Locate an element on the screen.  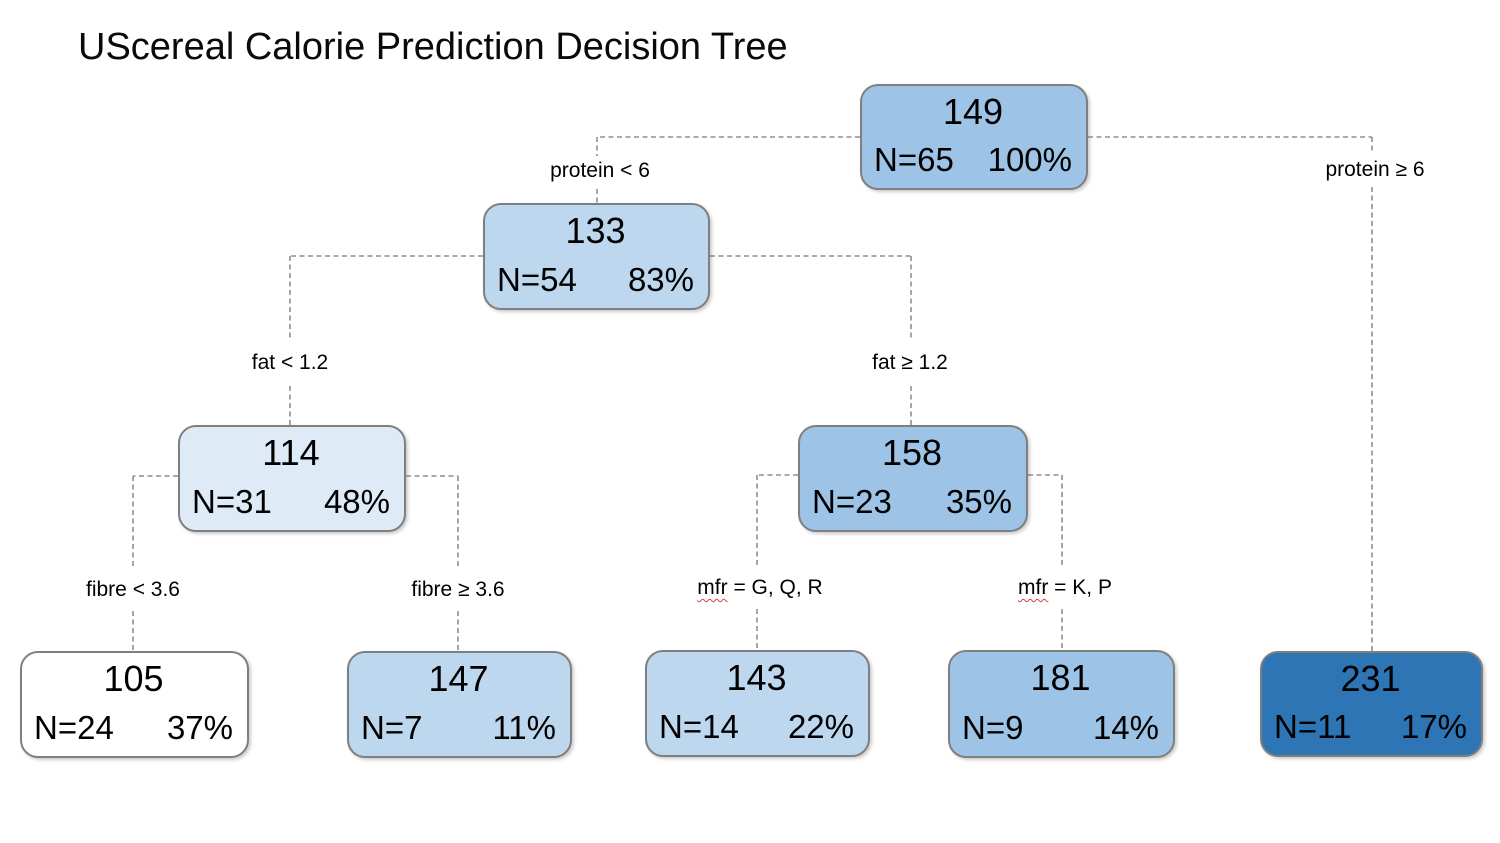
split-label-protein-ge: protein ≥ 6 is located at coordinates (1375, 170).